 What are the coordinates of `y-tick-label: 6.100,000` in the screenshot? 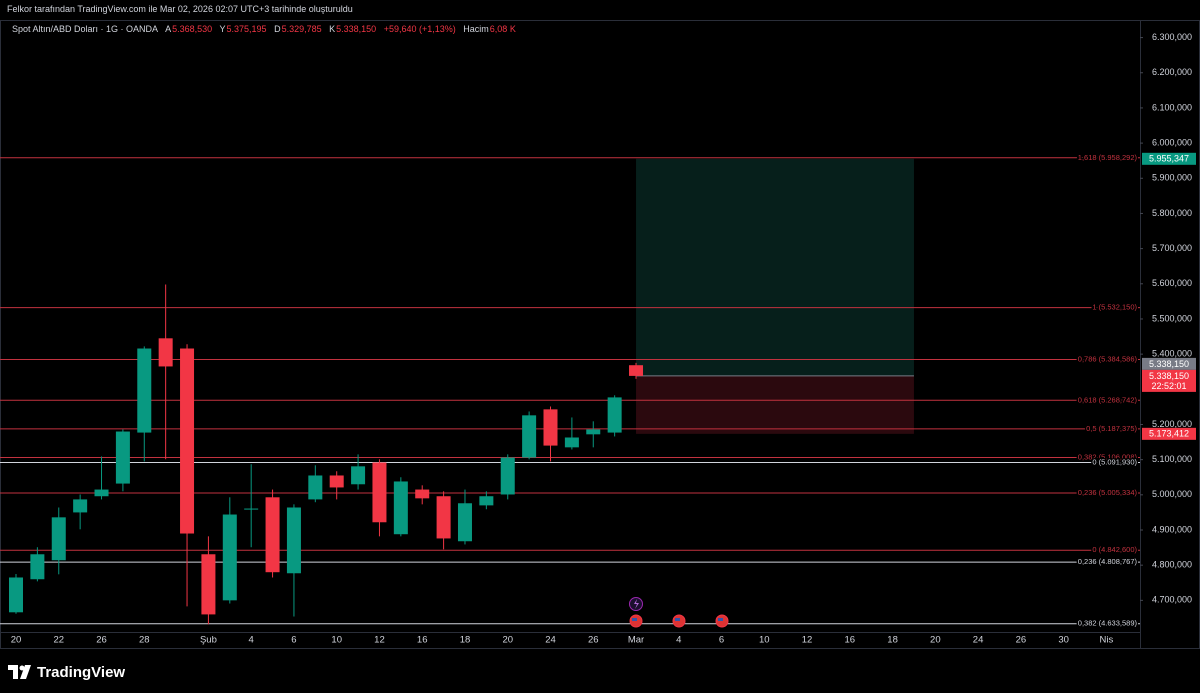 It's located at (1172, 107).